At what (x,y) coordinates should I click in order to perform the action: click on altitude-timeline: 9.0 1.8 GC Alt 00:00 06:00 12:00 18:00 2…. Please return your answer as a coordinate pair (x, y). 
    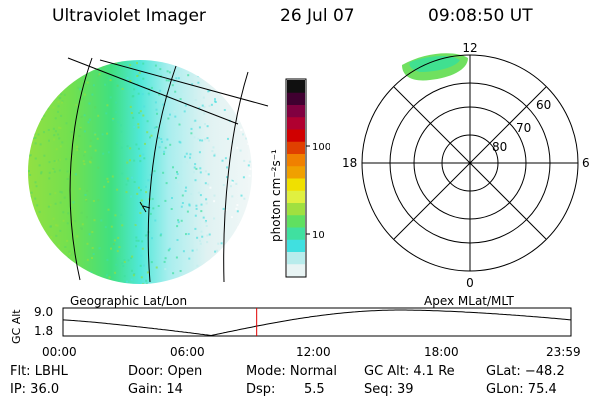
    Looking at the image, I should click on (295, 332).